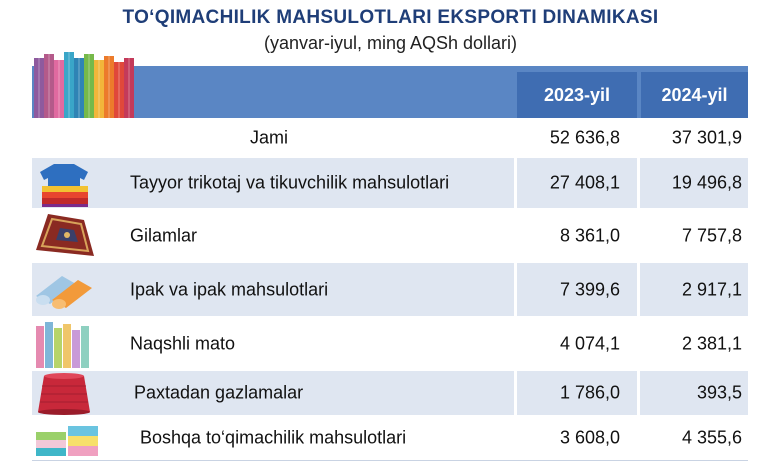  Describe the element at coordinates (219, 392) in the screenshot. I see `row-label: Paxtadan gazlamalar` at that location.